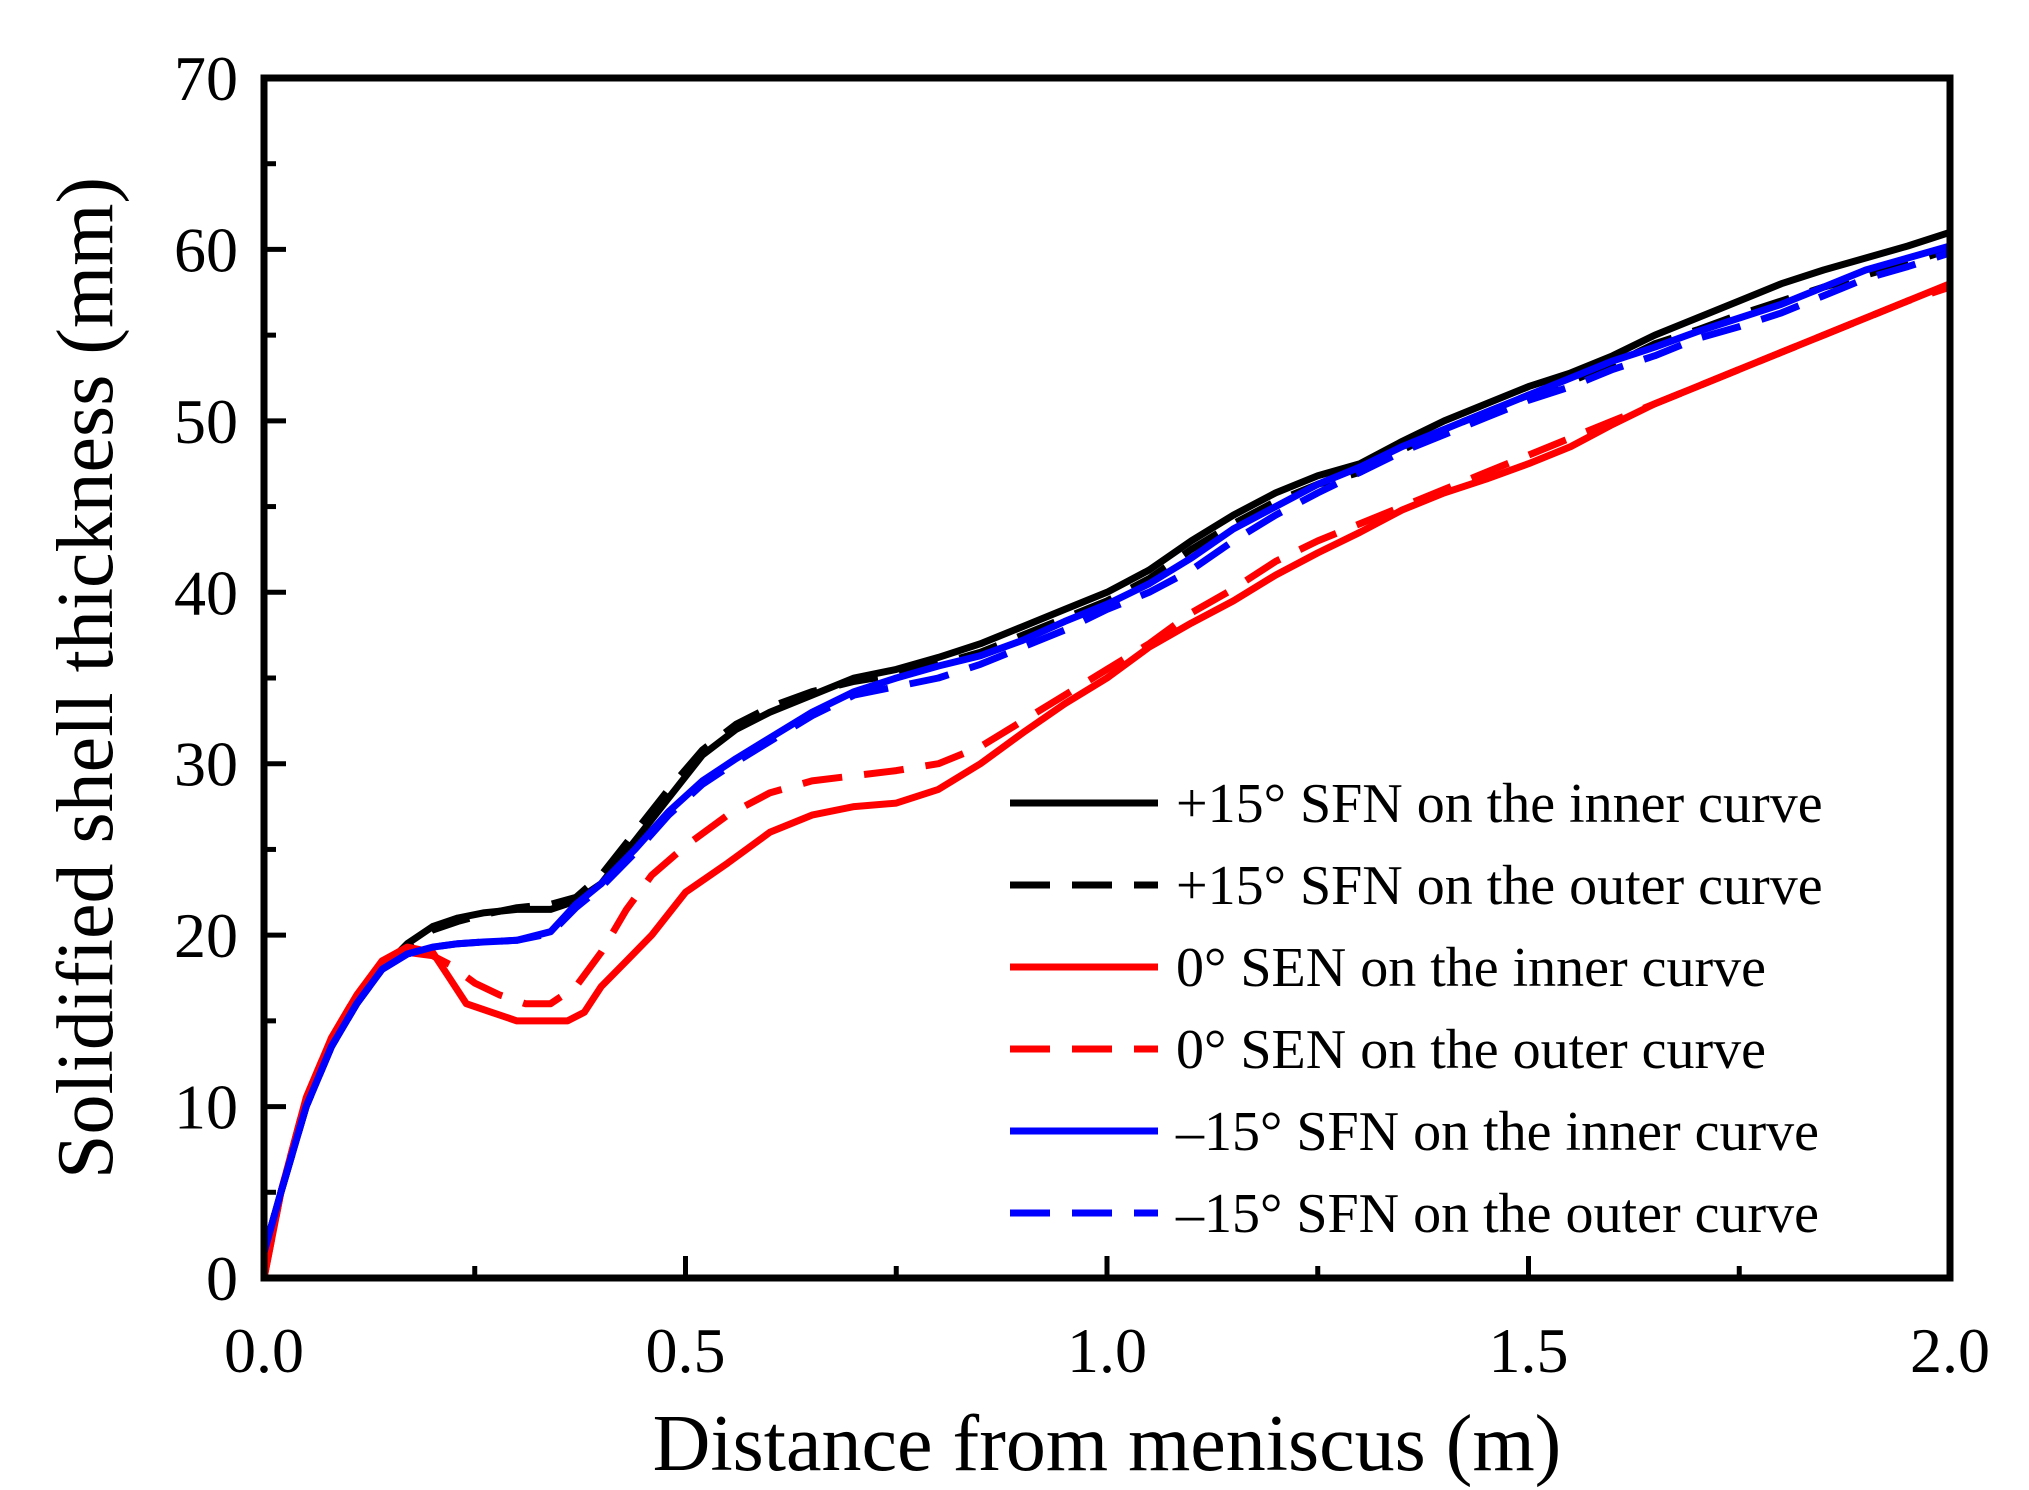 The height and width of the screenshot is (1490, 2029). What do you see at coordinates (1471, 968) in the screenshot?
I see `legend-label-3: 0° SEN on the inner curve` at bounding box center [1471, 968].